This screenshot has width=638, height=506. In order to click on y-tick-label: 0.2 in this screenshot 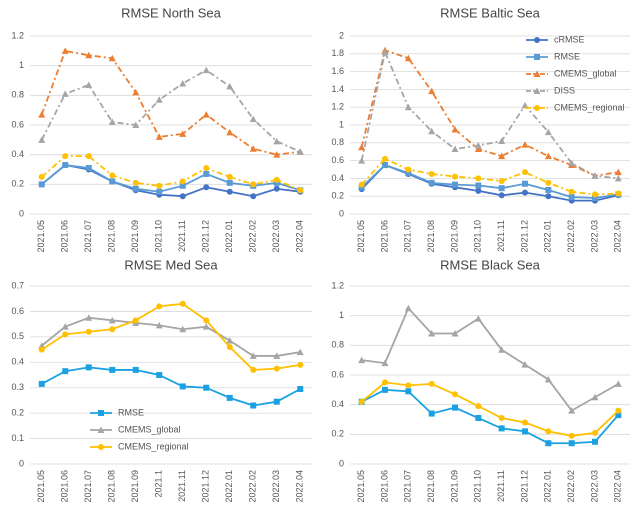, I will do `click(337, 434)`.